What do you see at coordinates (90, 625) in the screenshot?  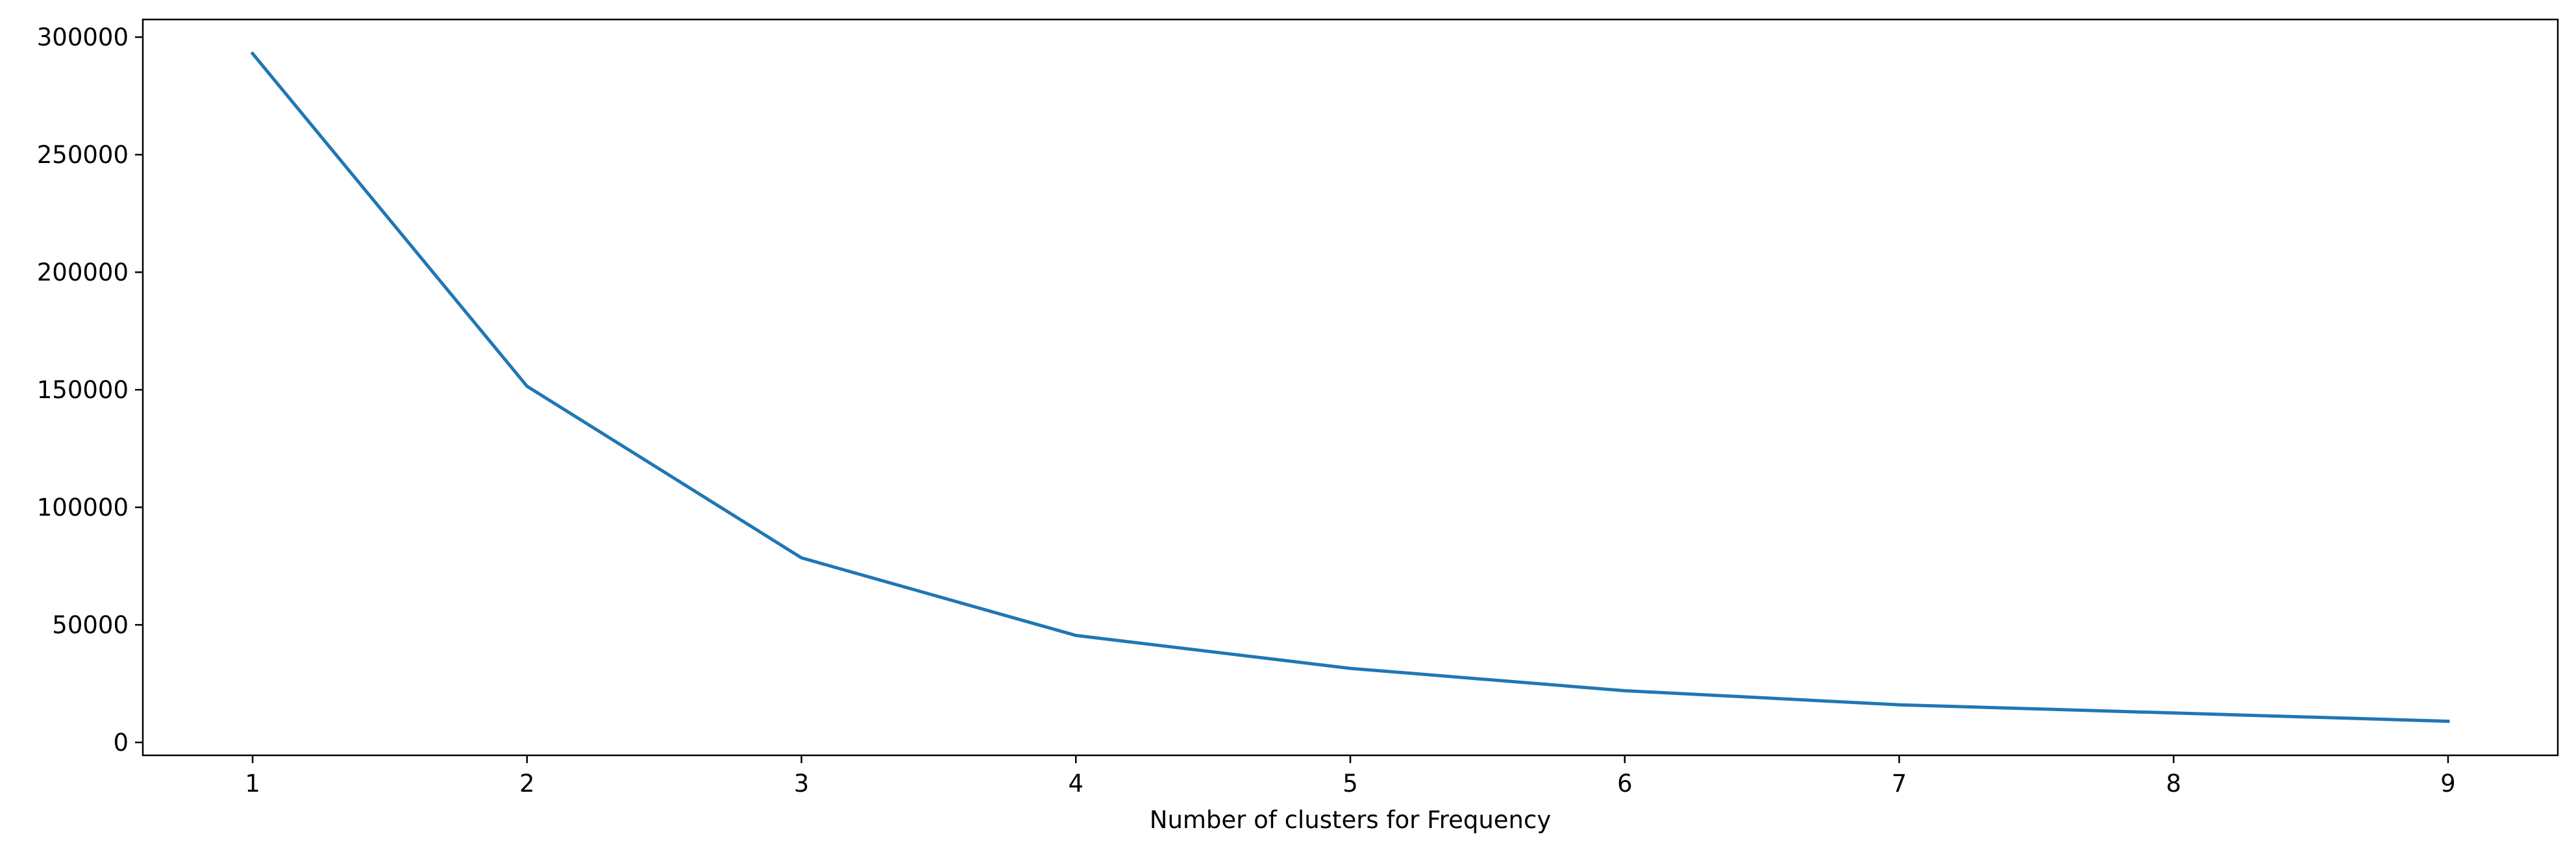 I see `y-tick-label: 50000` at bounding box center [90, 625].